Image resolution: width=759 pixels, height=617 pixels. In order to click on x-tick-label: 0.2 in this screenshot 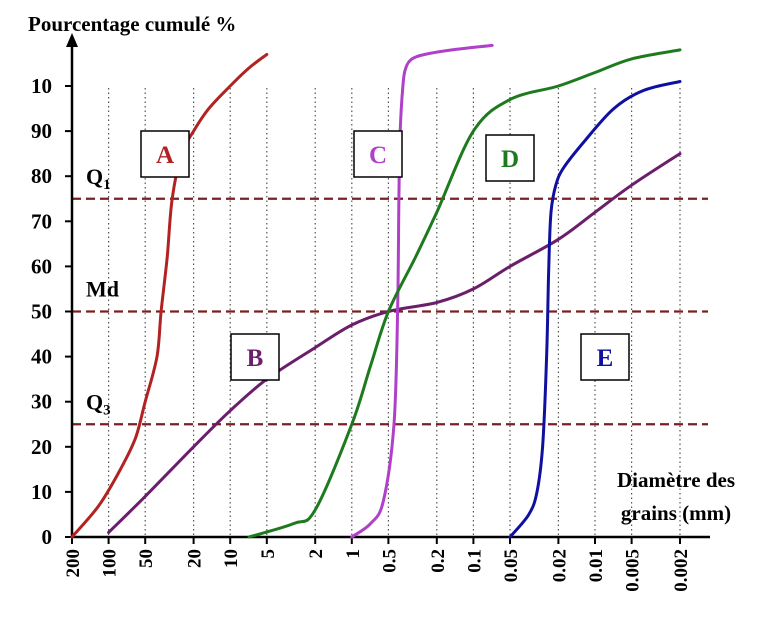, I will do `click(438, 561)`.